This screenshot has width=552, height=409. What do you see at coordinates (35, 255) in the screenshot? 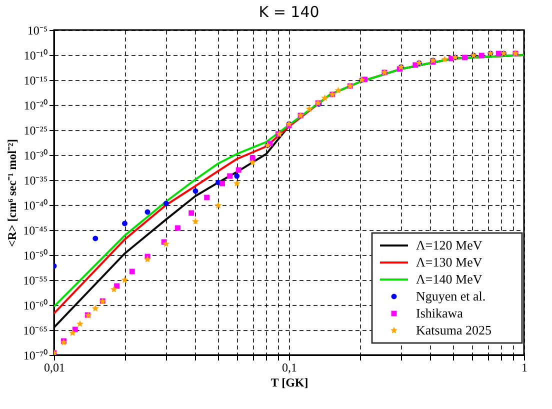
I see `y-tick-label: 10⁻⁵⁰` at bounding box center [35, 255].